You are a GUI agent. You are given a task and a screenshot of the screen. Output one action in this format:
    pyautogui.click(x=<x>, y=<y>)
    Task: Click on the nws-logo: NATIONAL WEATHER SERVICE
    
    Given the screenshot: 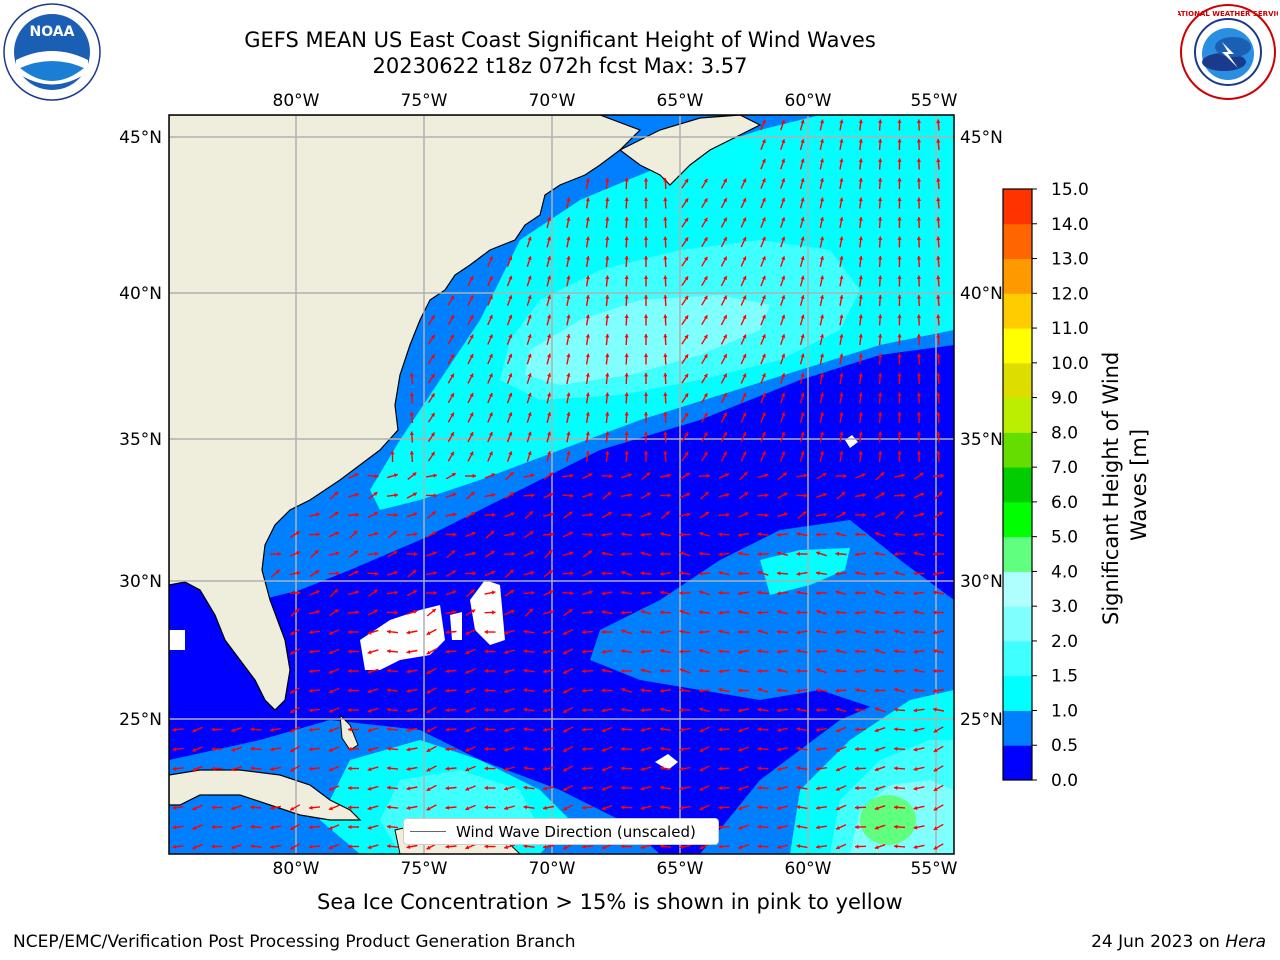 What is the action you would take?
    pyautogui.click(x=1228, y=52)
    